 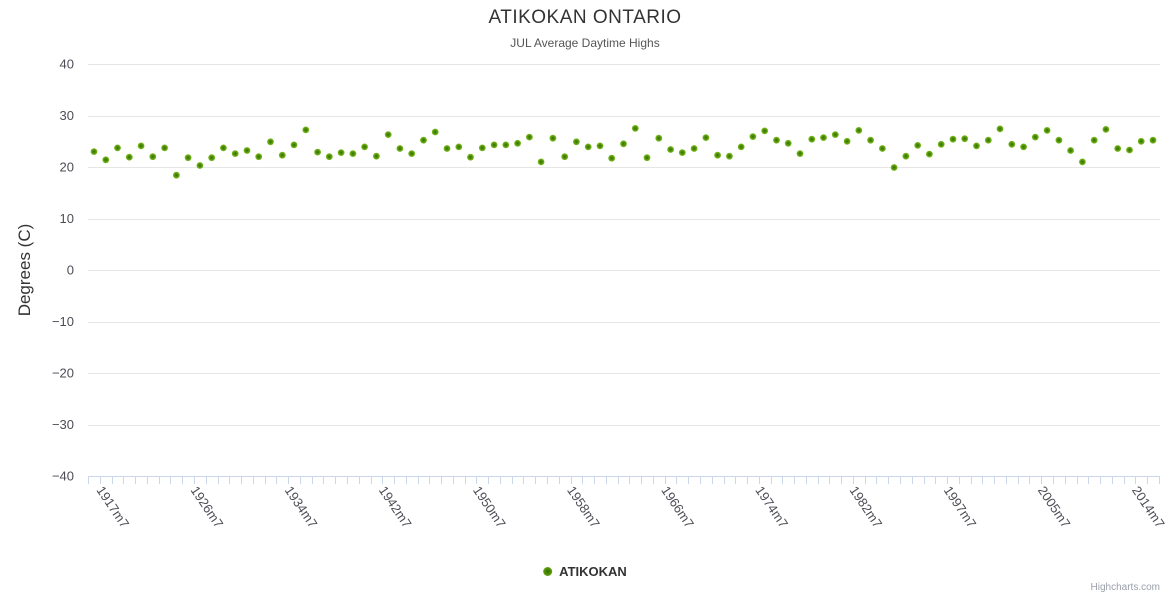 What do you see at coordinates (548, 571) in the screenshot?
I see `legend-marker-icon` at bounding box center [548, 571].